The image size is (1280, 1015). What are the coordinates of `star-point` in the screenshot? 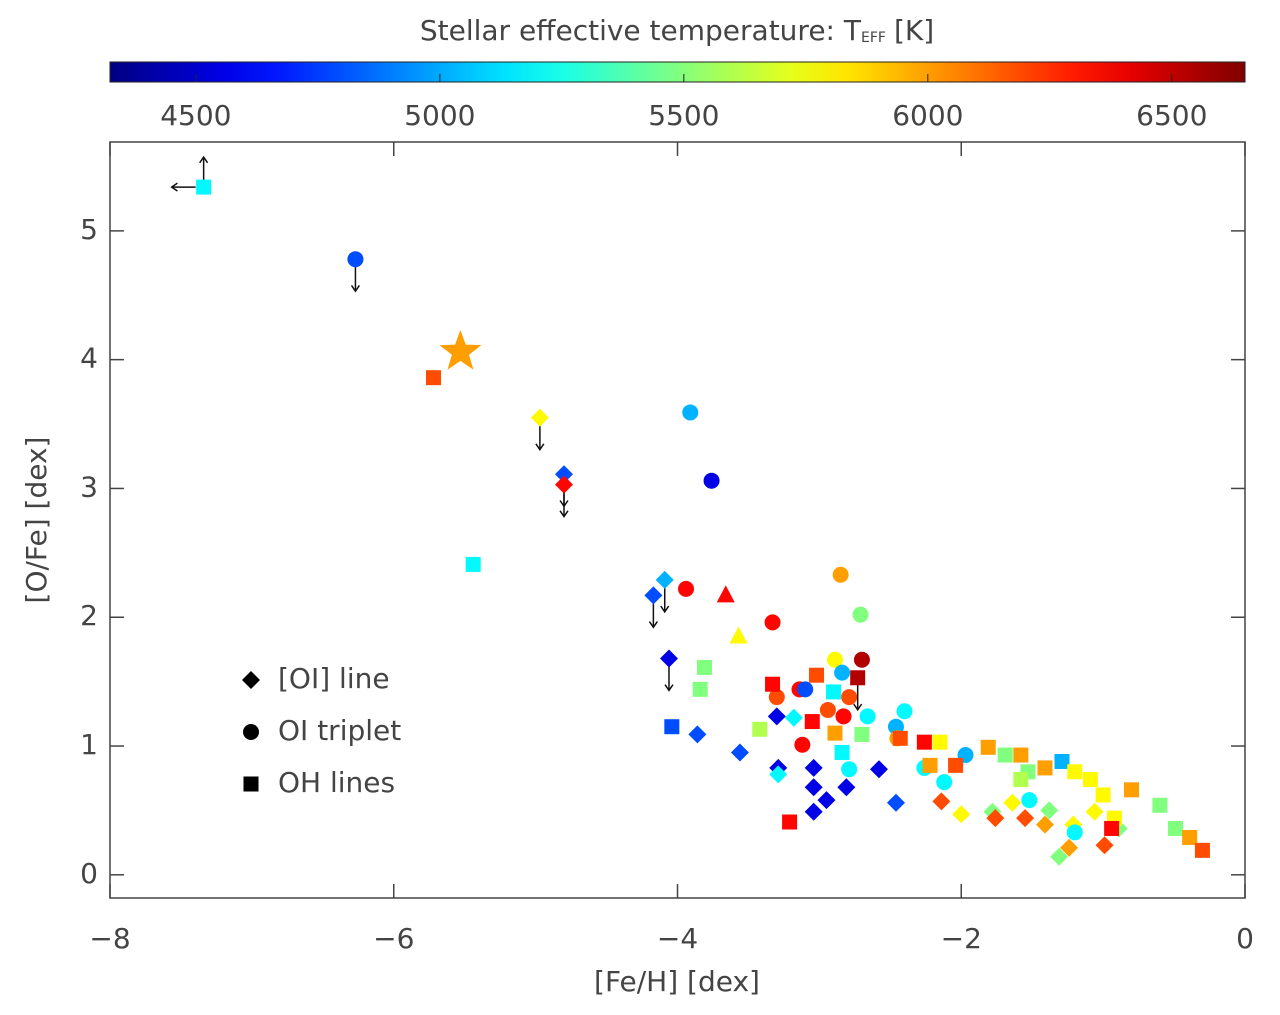 It's located at (460, 349).